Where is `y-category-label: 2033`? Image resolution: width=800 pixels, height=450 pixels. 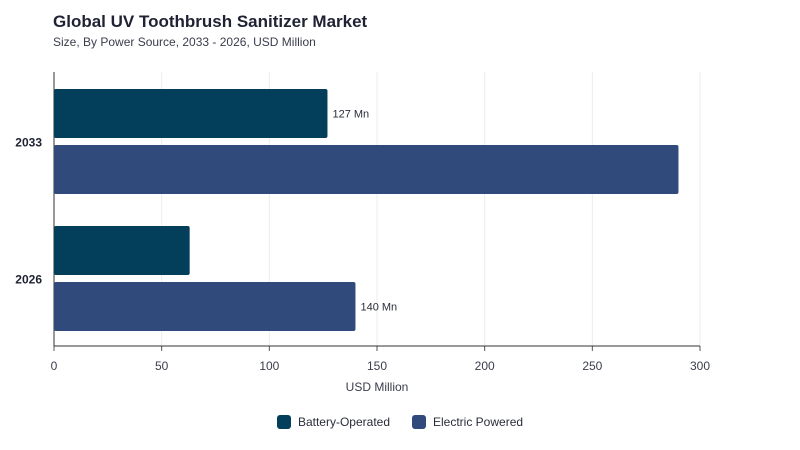
y-category-label: 2033 is located at coordinates (28, 143).